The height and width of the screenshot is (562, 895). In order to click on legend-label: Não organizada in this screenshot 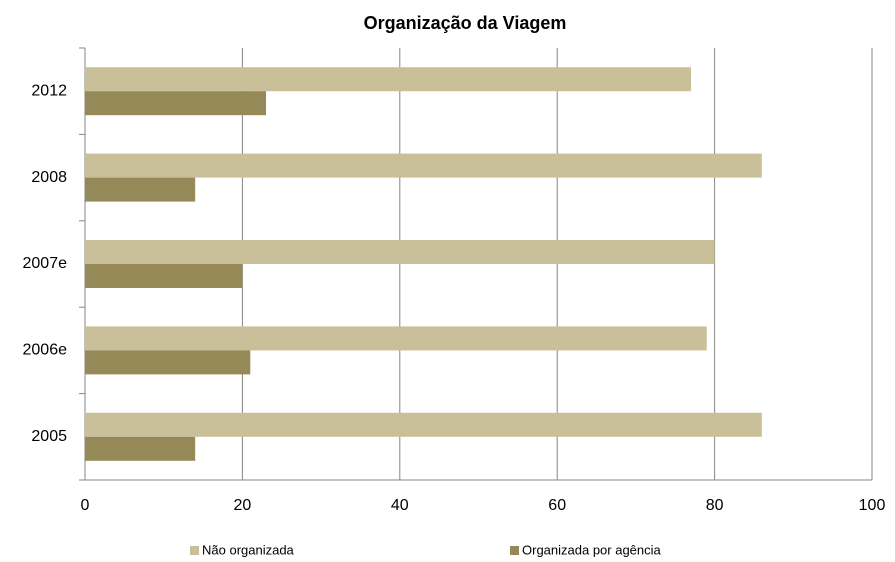, I will do `click(248, 549)`.